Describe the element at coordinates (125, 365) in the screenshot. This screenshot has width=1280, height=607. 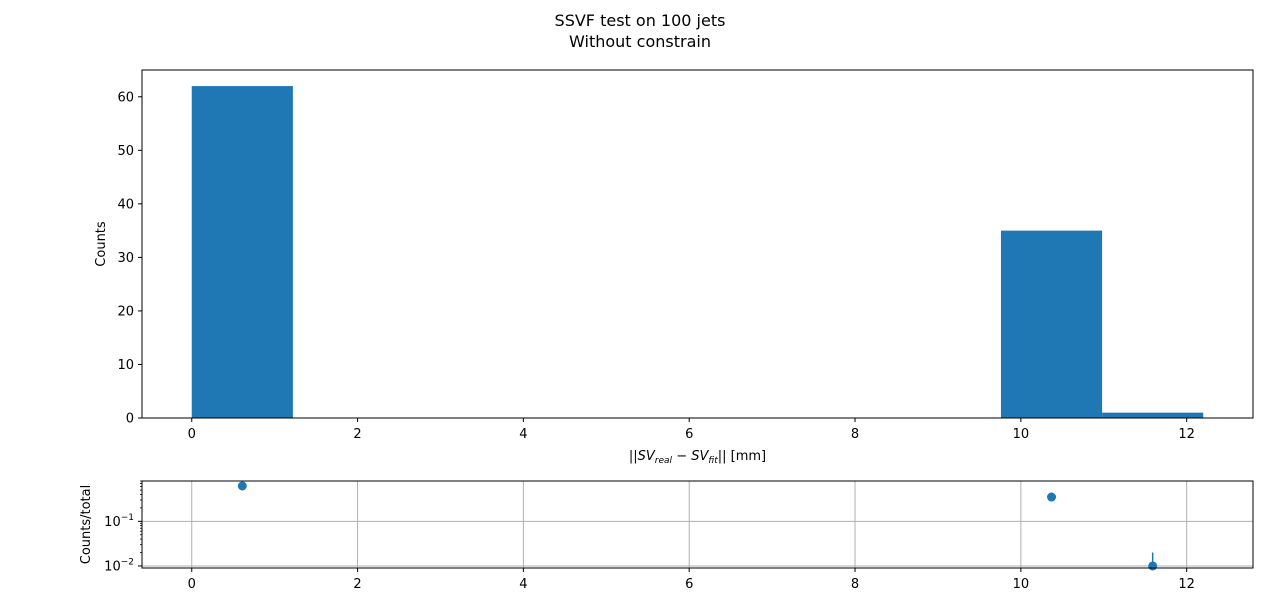
I see `histogram-y-tick-label: 10` at that location.